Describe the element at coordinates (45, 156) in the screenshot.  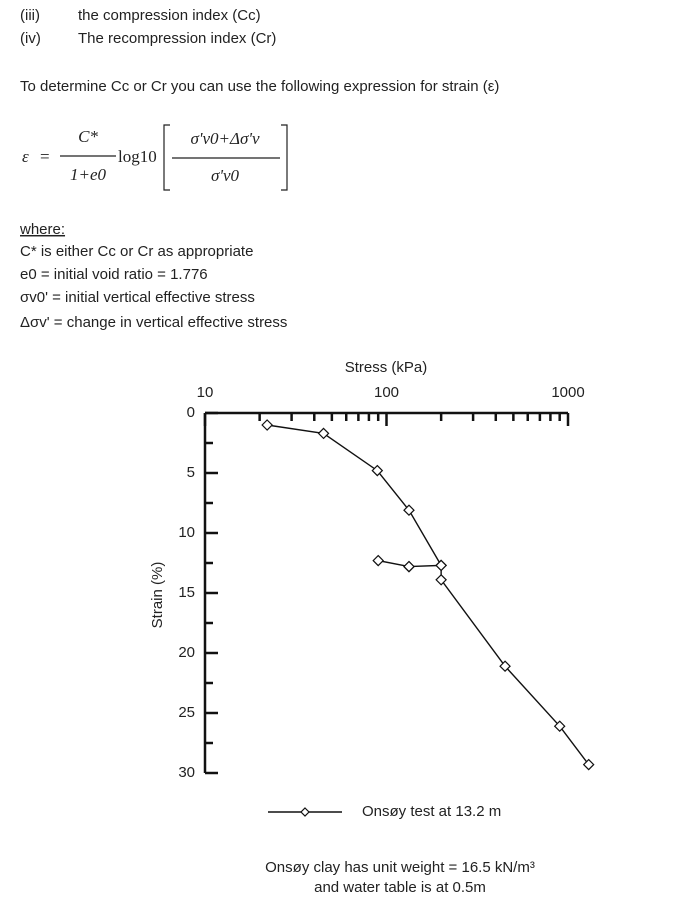
I see `eq-equals: =` at that location.